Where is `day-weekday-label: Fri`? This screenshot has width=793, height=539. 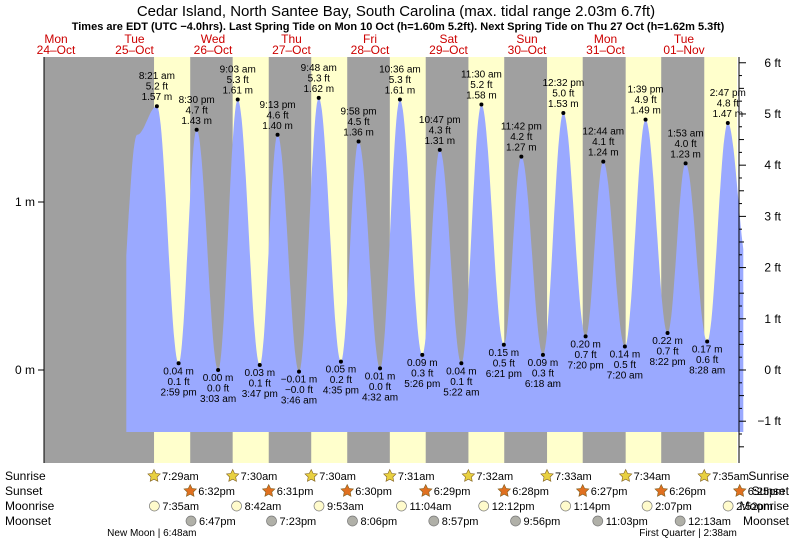 day-weekday-label: Fri is located at coordinates (370, 39).